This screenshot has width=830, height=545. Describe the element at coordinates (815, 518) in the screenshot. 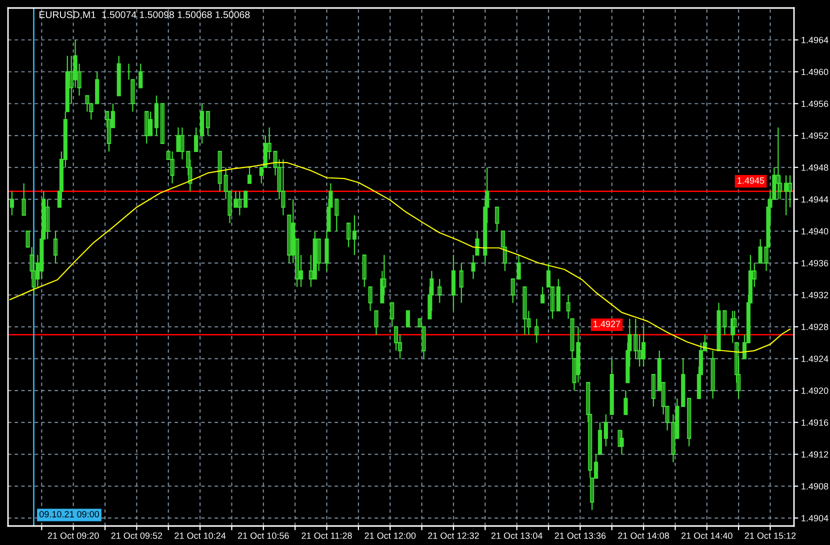

I see `y-tick-label: 1.4904` at that location.